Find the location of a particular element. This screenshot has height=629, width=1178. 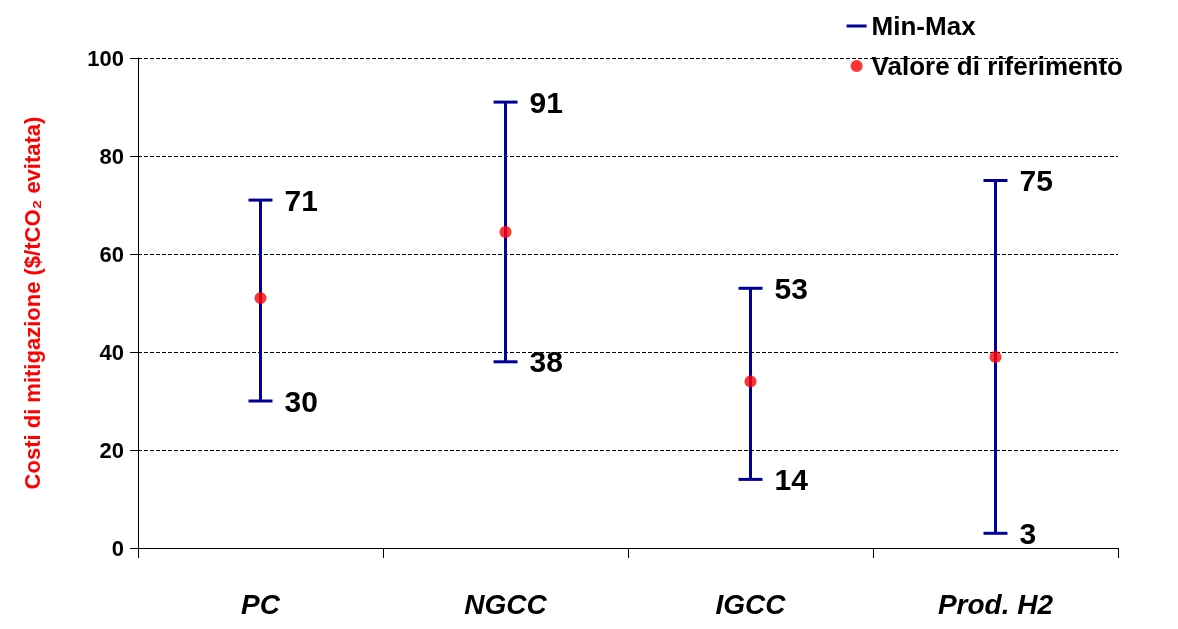

x-tick-label: IGCC is located at coordinates (751, 604).